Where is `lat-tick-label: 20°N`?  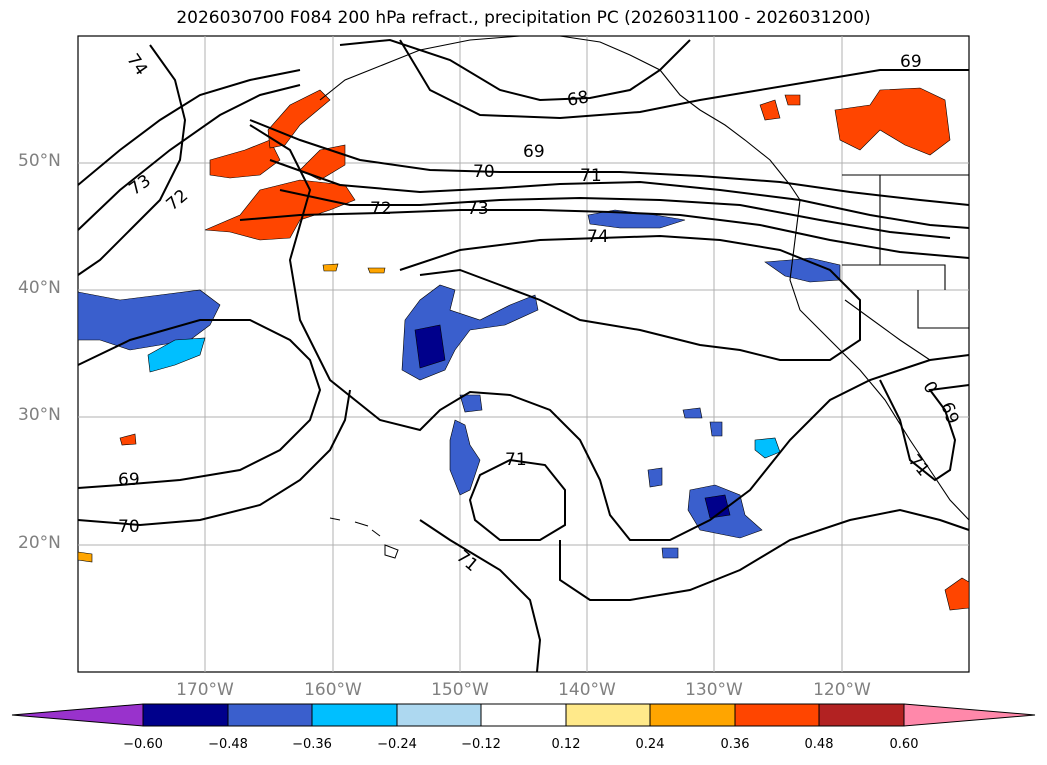
lat-tick-label: 20°N is located at coordinates (39, 543).